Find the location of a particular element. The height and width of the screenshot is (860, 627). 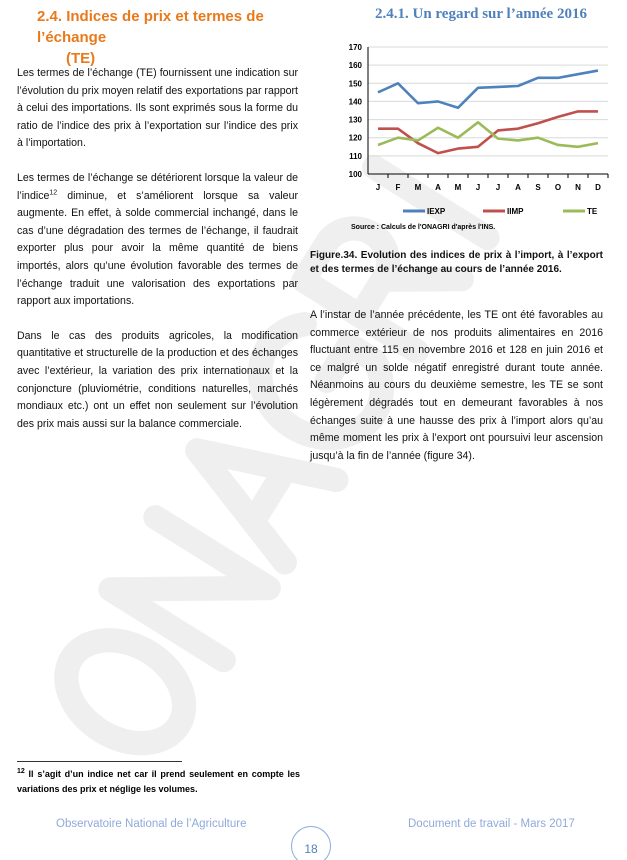

section-title: Indices de prix et termes de l’échange is located at coordinates (150, 27).